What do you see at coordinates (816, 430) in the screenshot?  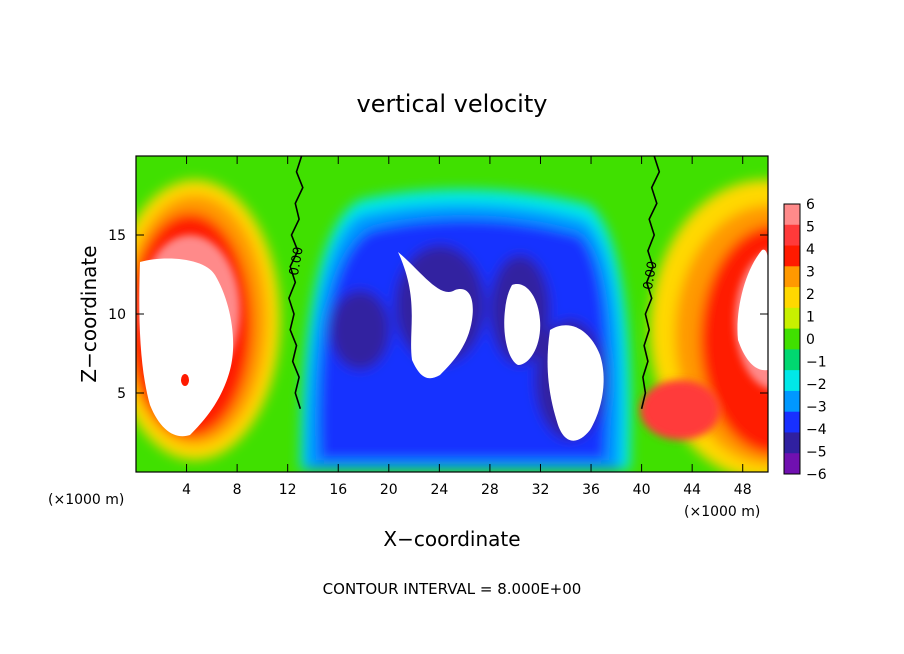 I see `colorbar-label: −4` at bounding box center [816, 430].